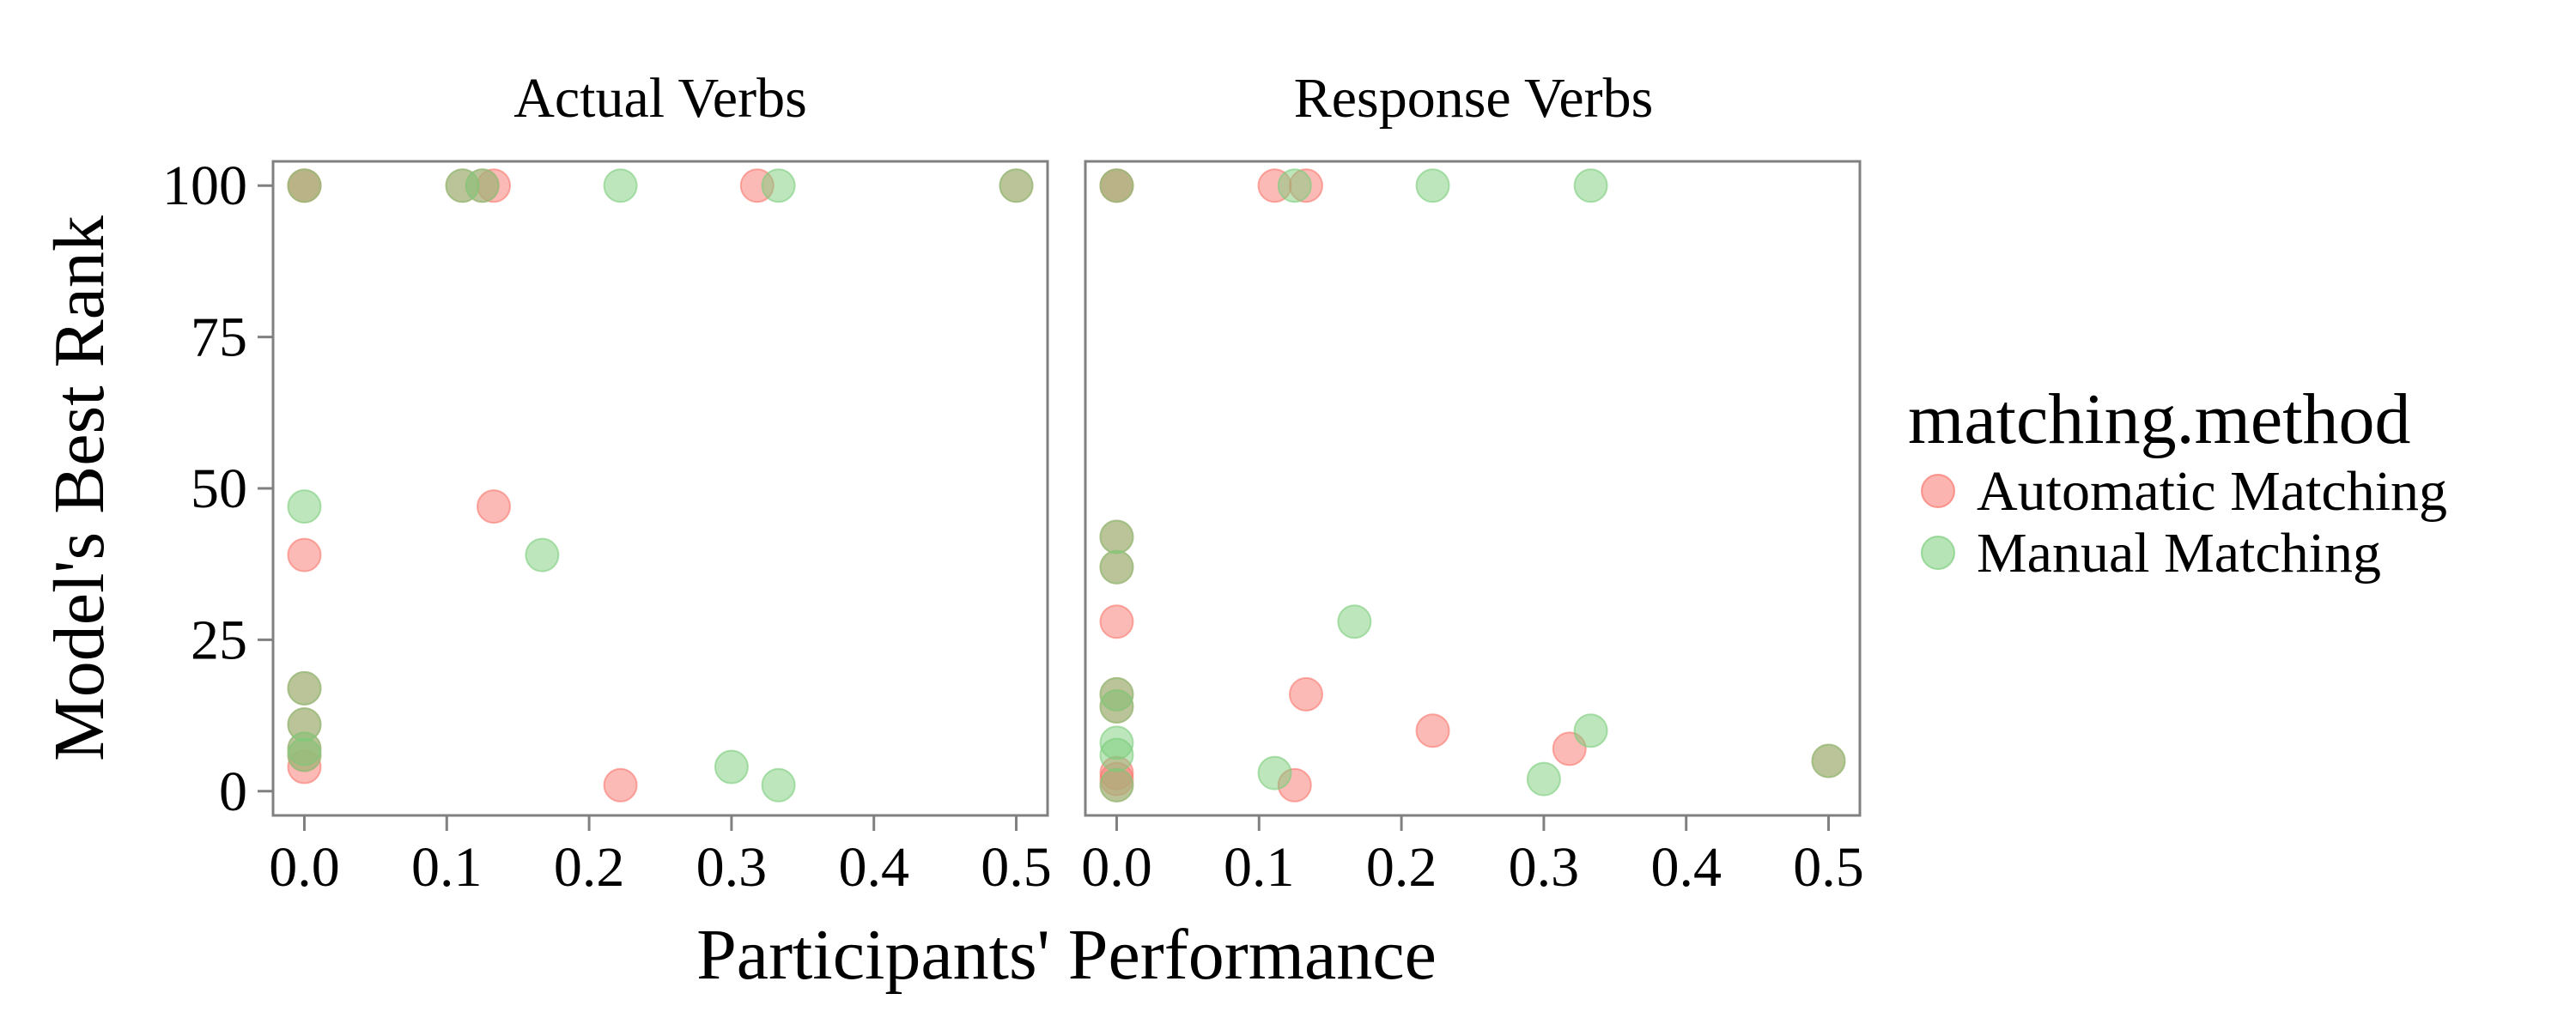  I want to click on legend-item-automatic: Automatic Matching, so click(2184, 491).